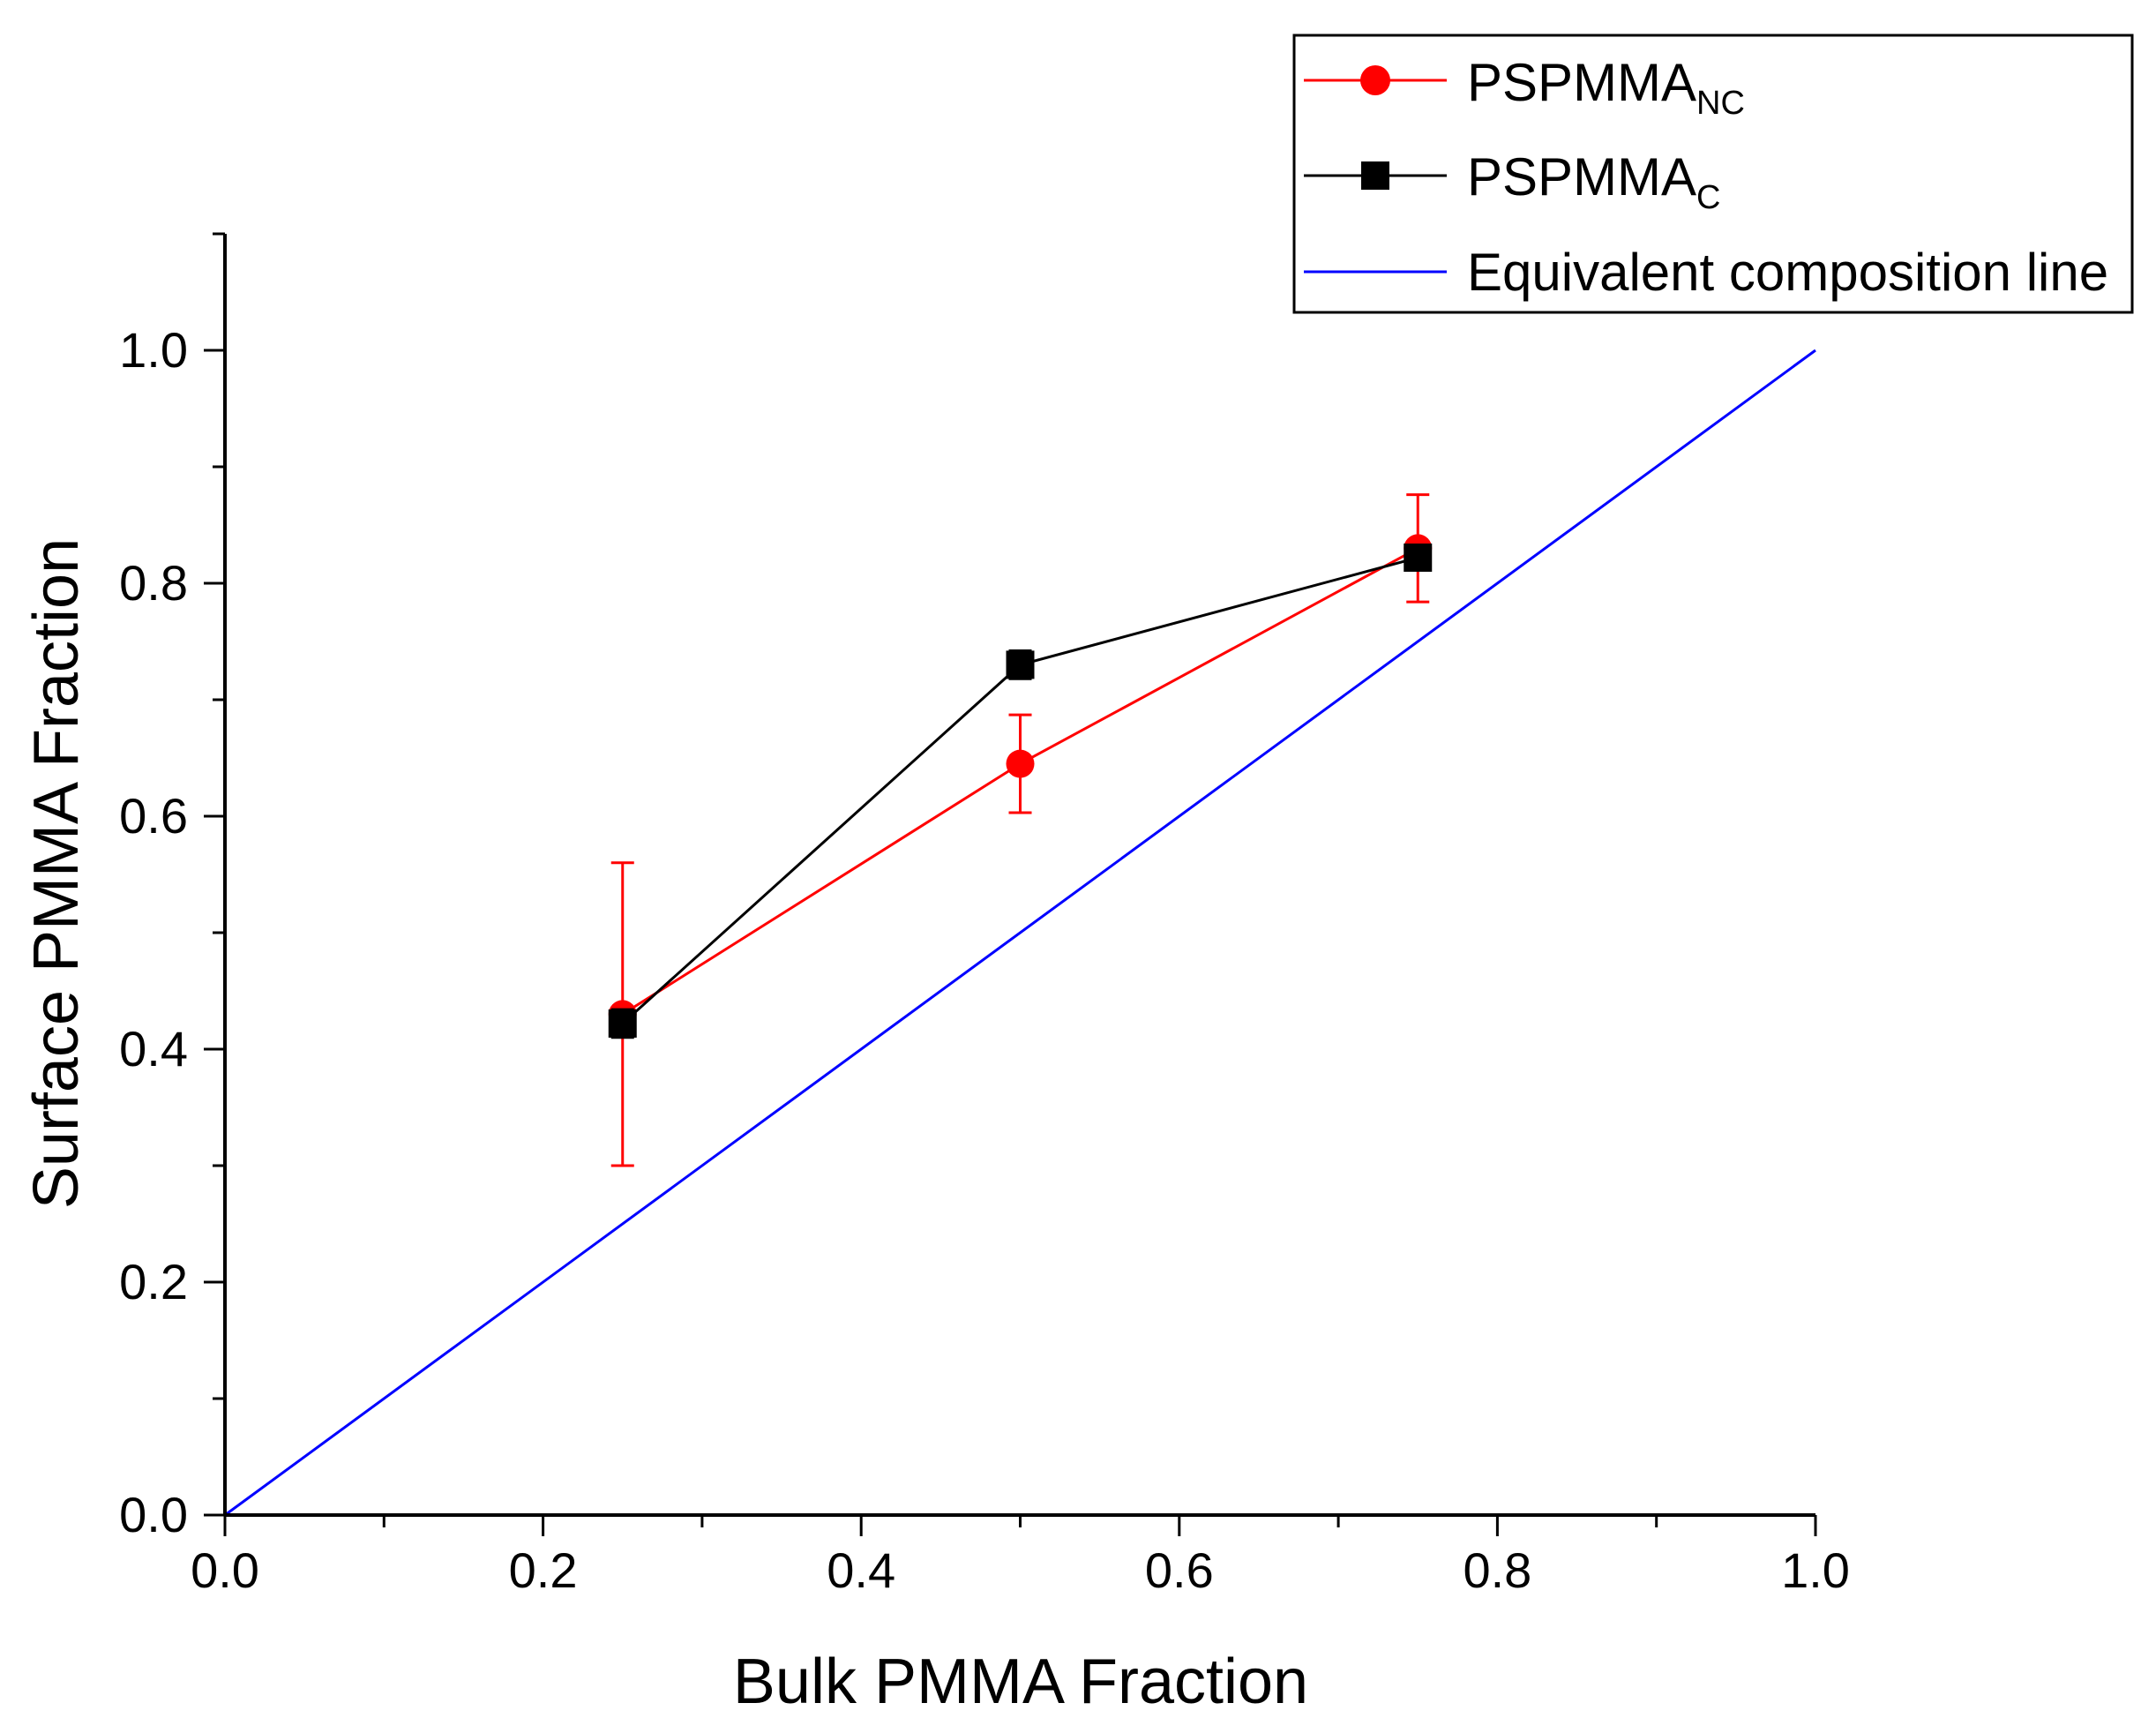  I want to click on x-tick-label: 1.0, so click(1816, 1570).